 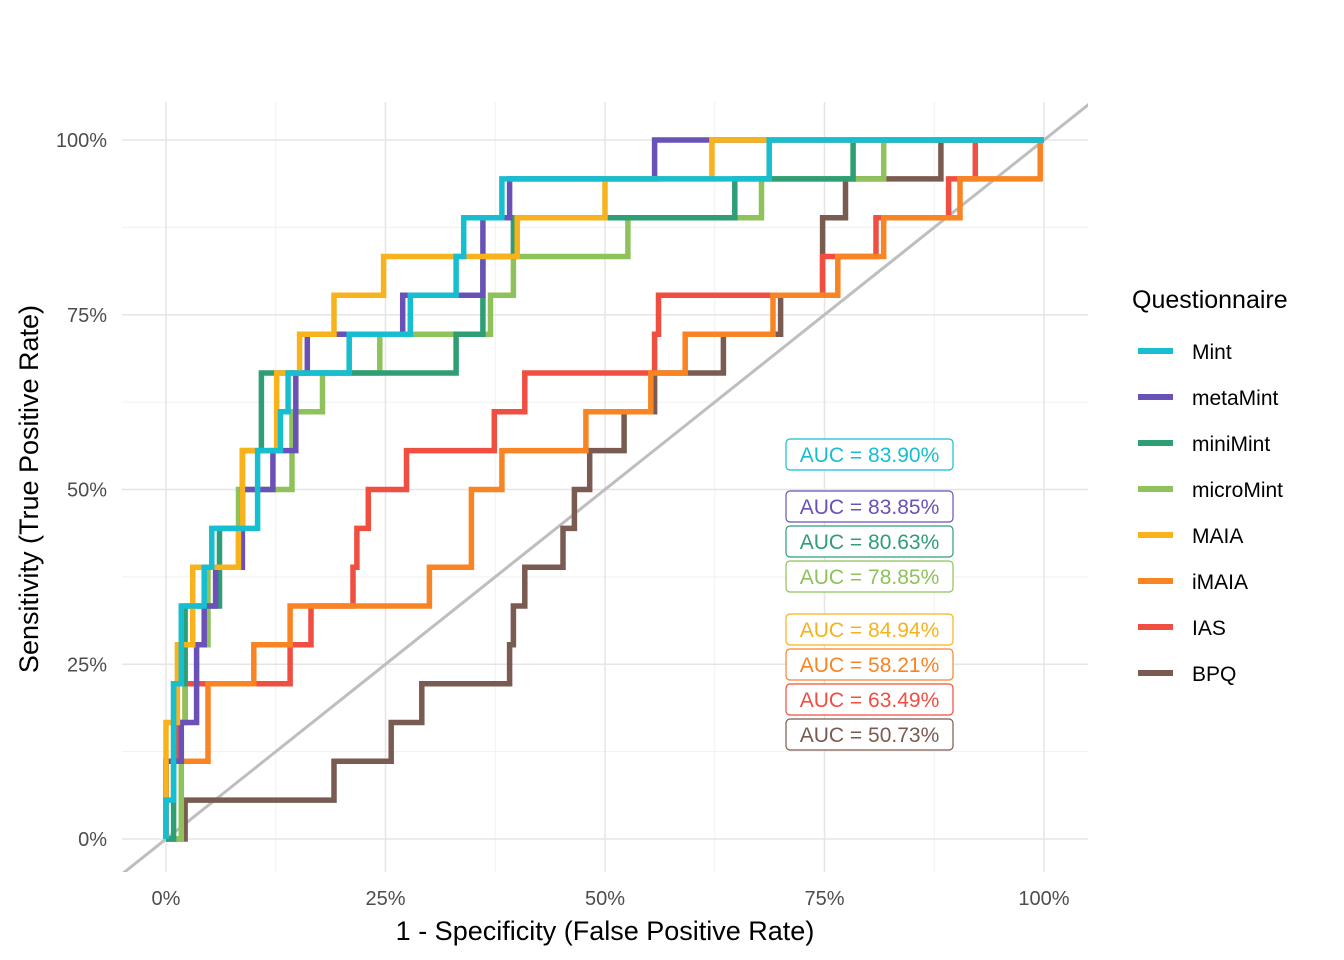 I want to click on legend-label: microMint, so click(x=1237, y=490).